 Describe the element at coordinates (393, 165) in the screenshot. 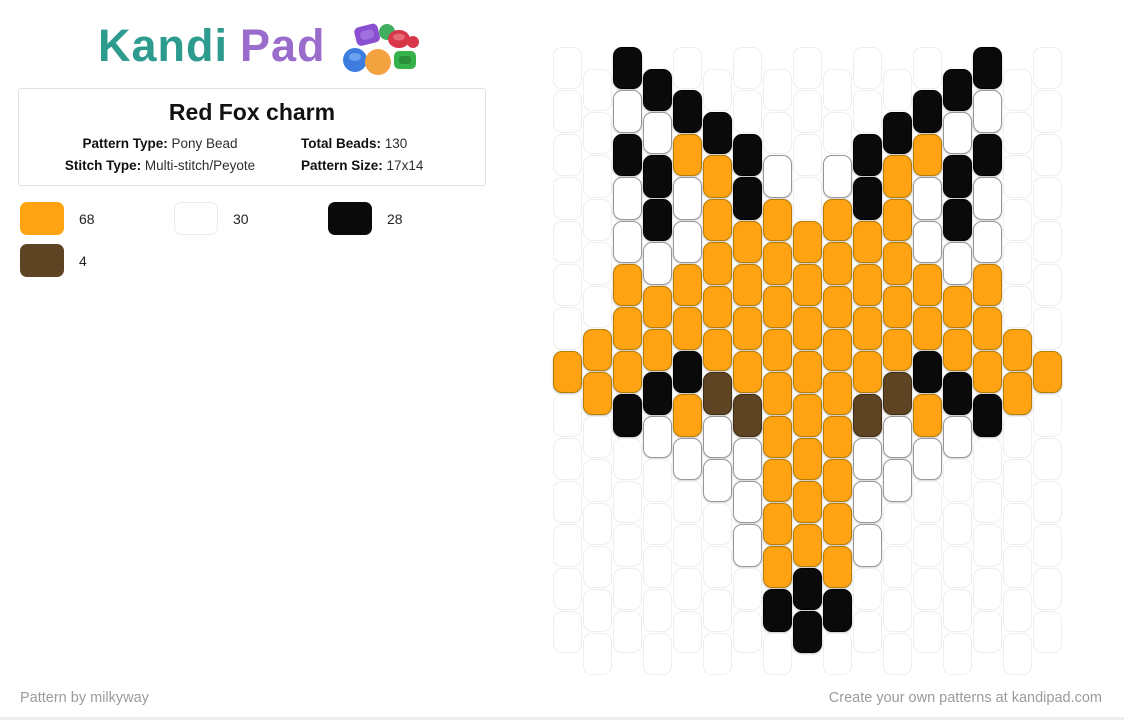

I see `meta-pattern-size: Pattern Size: 17x14` at that location.